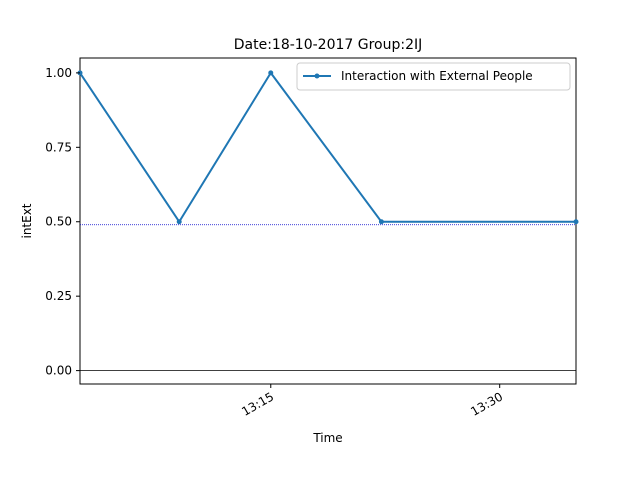 The height and width of the screenshot is (480, 640). Describe the element at coordinates (58, 371) in the screenshot. I see `y-tick-label: 0.00` at that location.